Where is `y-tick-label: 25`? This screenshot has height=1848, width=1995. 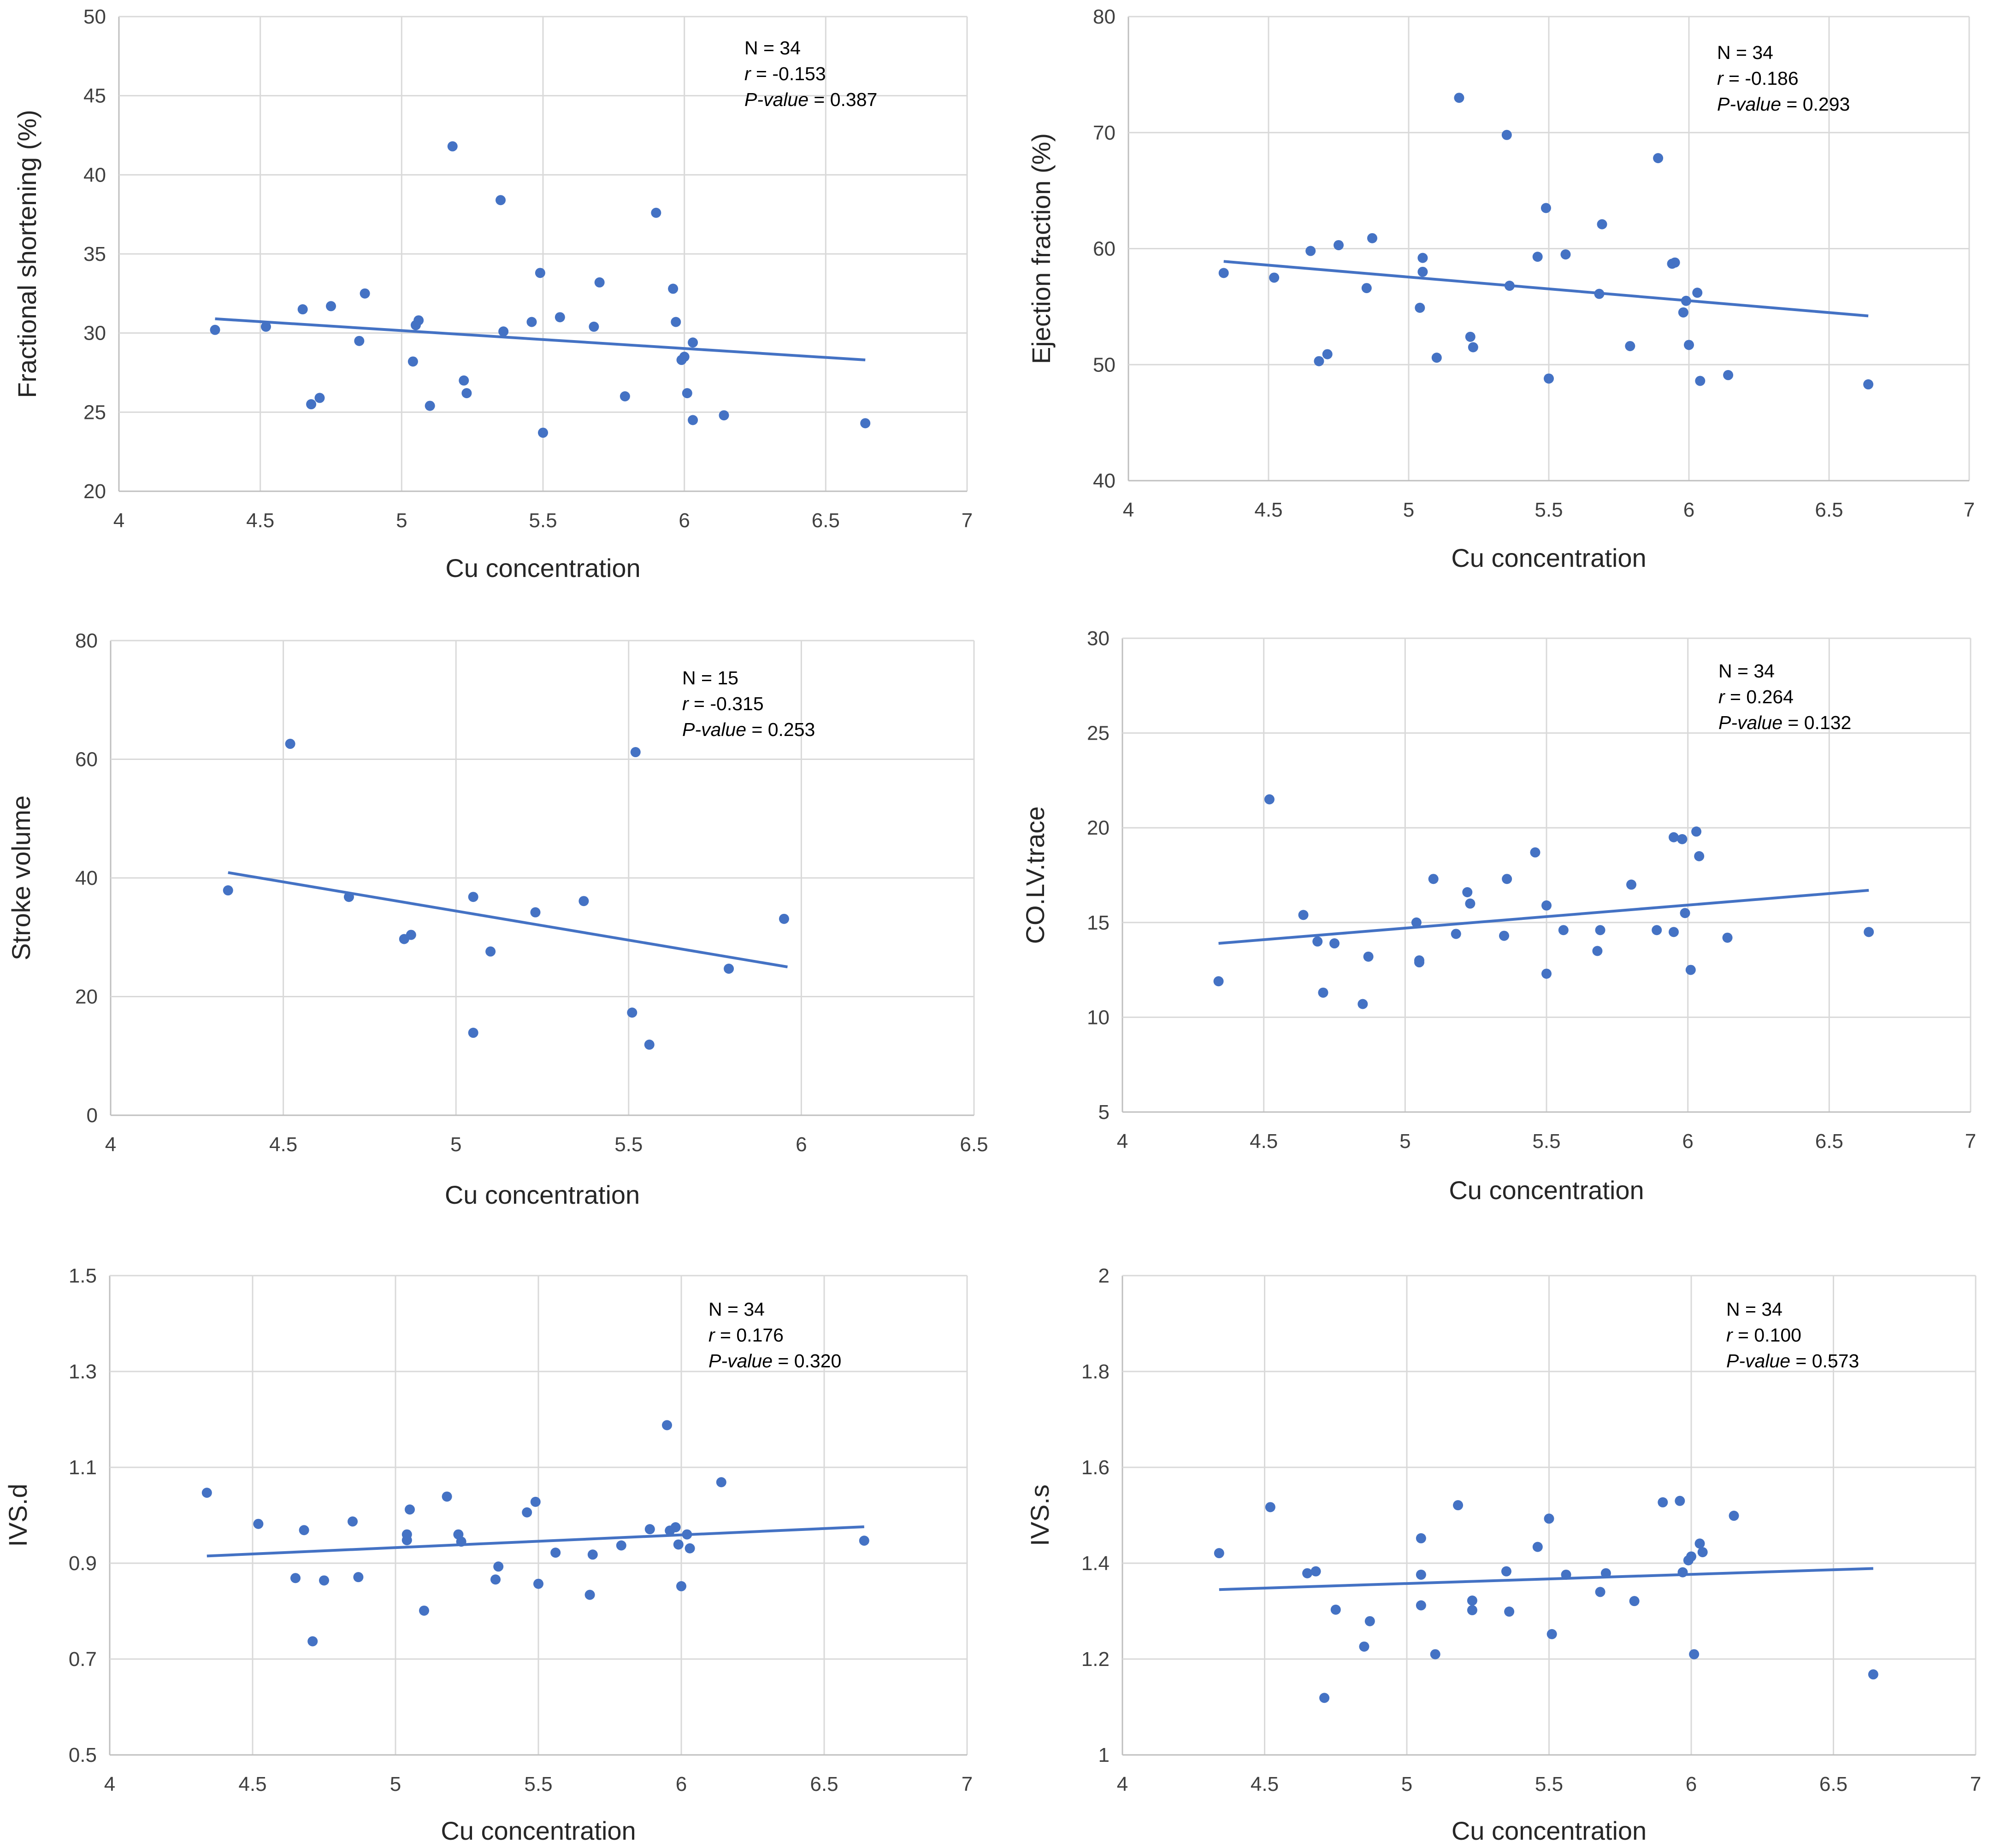
y-tick-label: 25 is located at coordinates (1098, 733).